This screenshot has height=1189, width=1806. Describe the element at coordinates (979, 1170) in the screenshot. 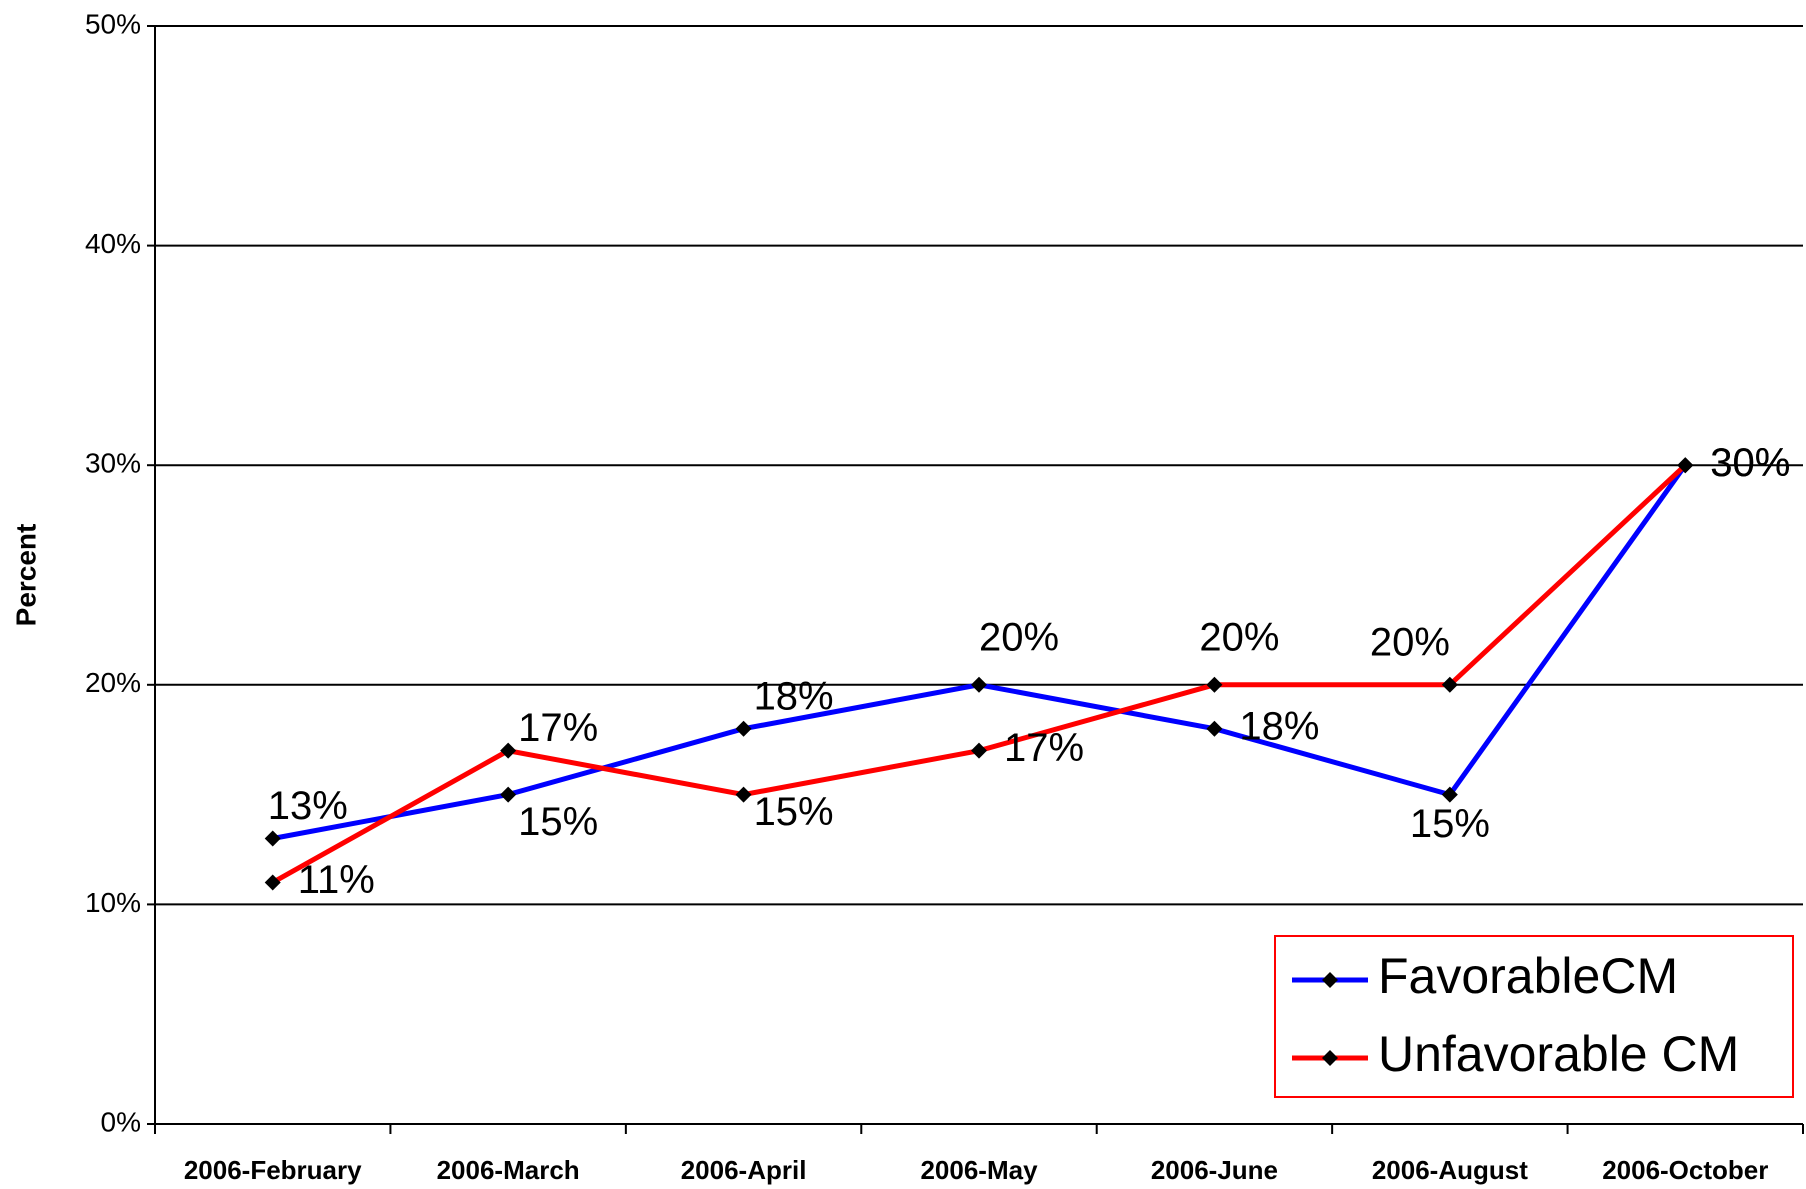

I see `x-tick-label: 2006-May` at that location.